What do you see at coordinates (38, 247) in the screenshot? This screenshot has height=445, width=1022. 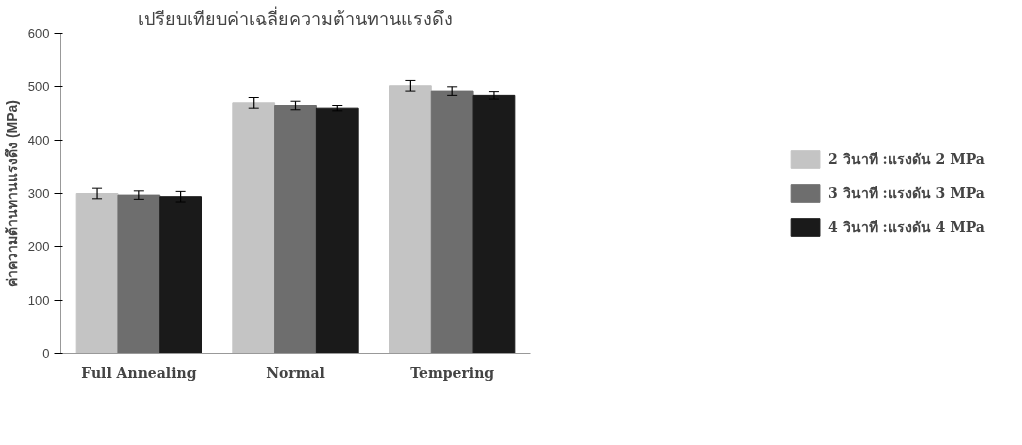 I see `y-tick-label: 200` at bounding box center [38, 247].